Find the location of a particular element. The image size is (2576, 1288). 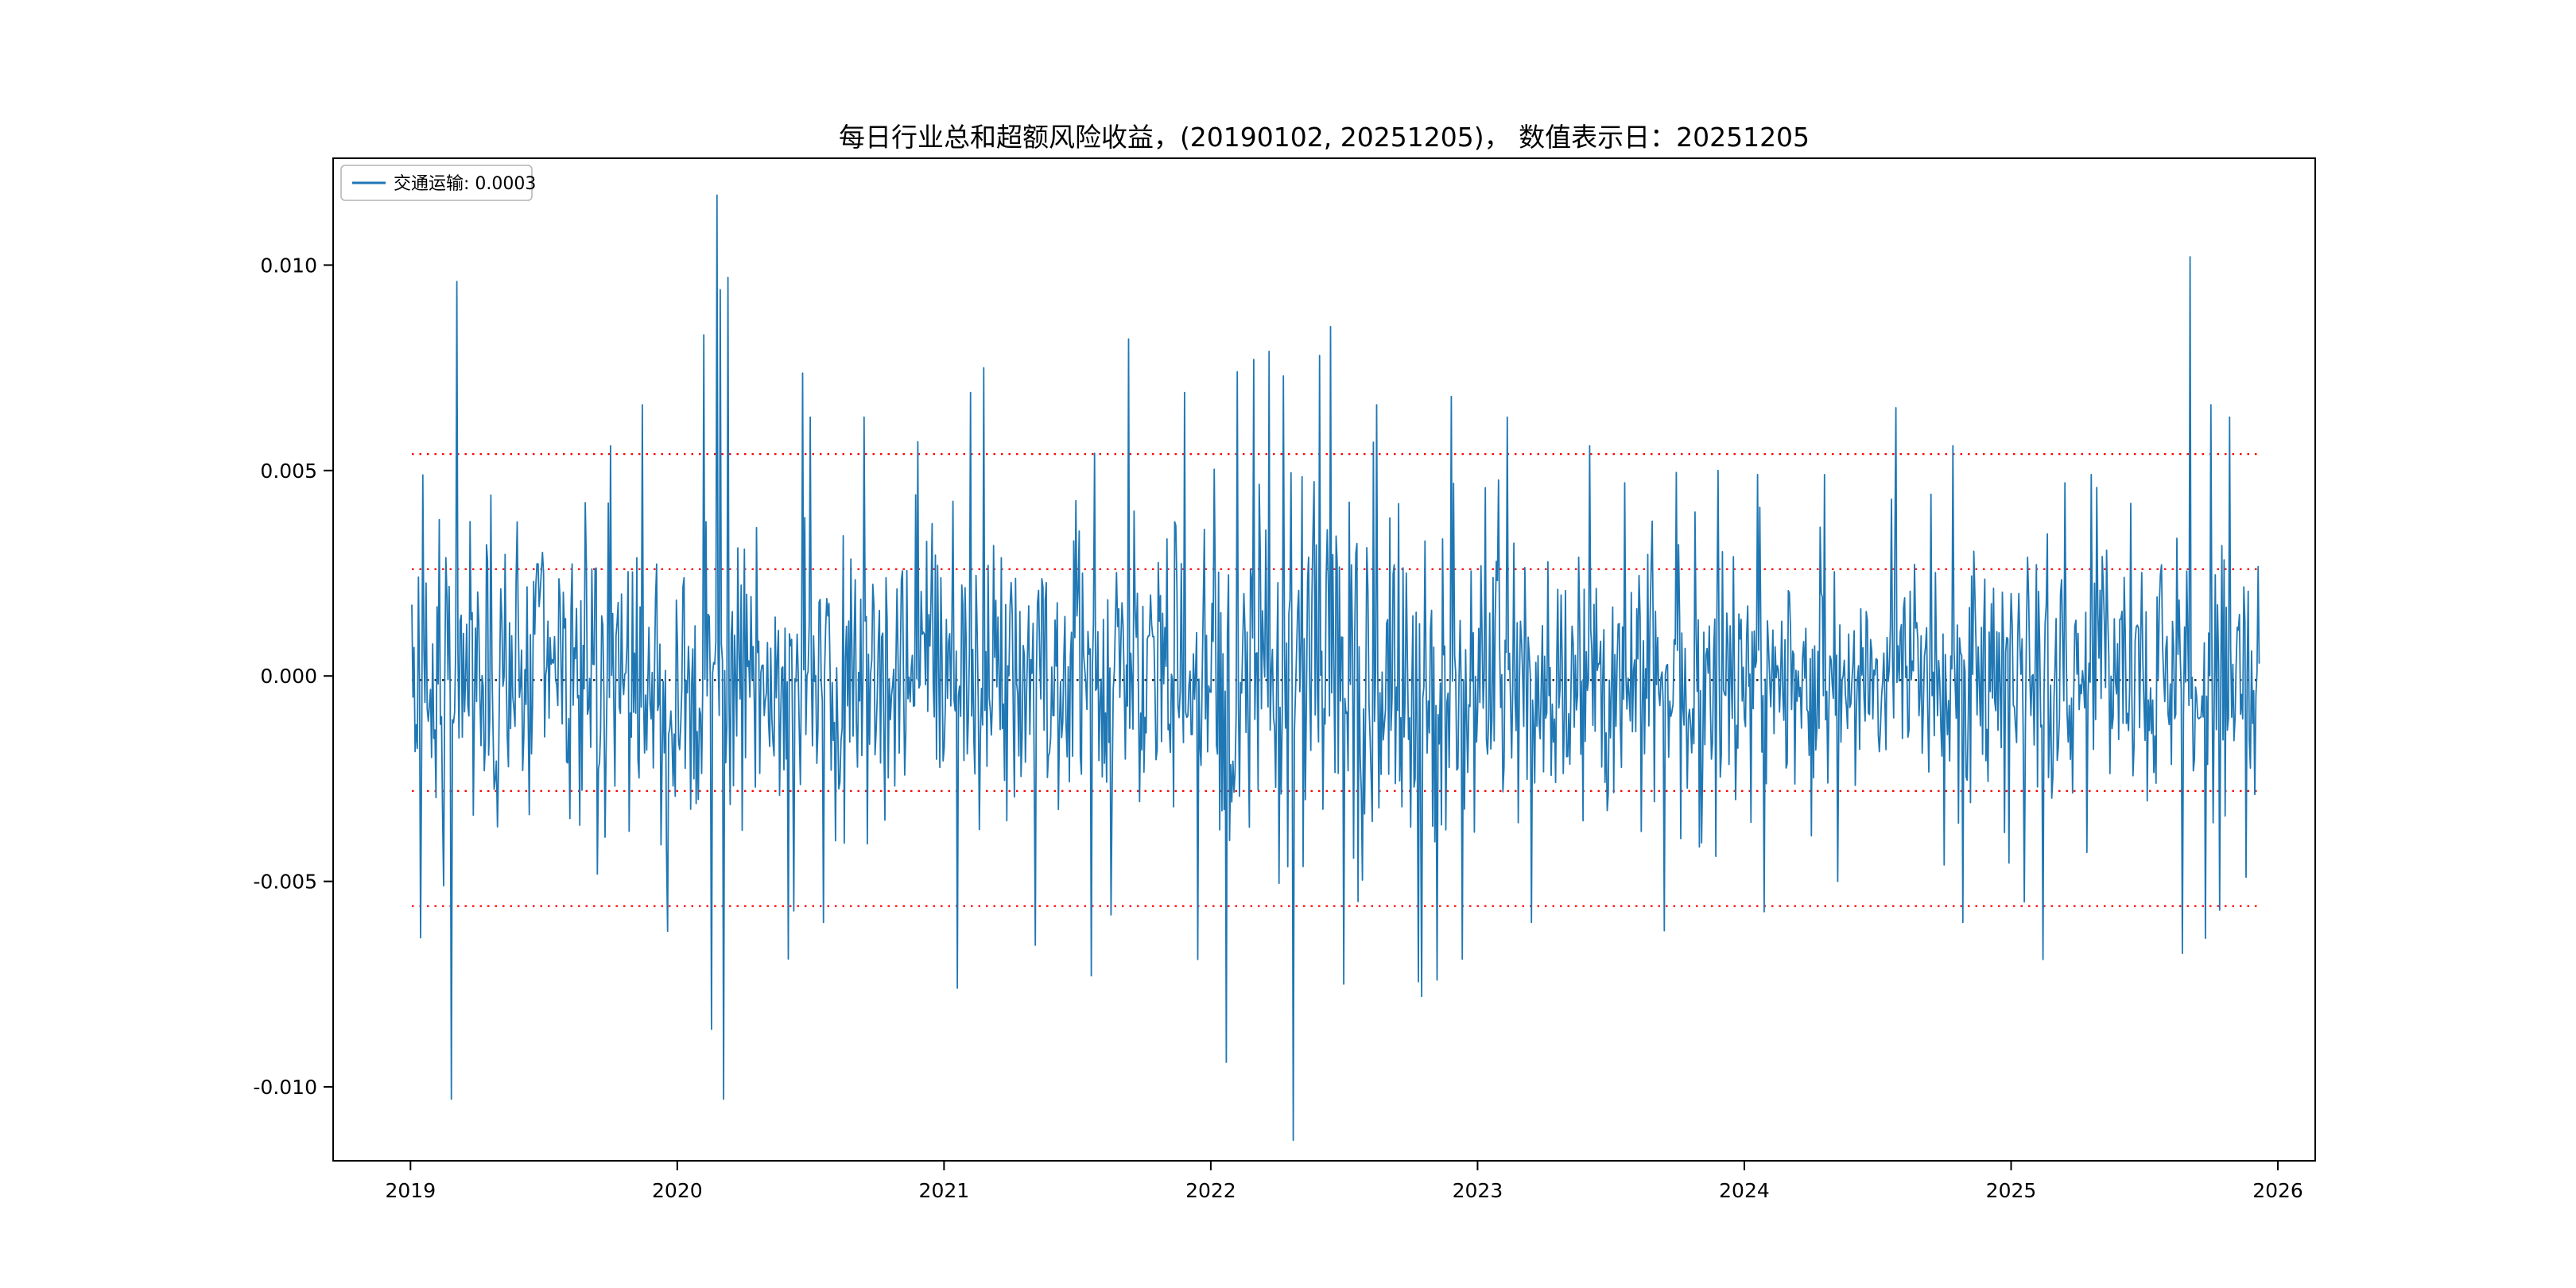

x-tick-label: 2025 is located at coordinates (2011, 1190).